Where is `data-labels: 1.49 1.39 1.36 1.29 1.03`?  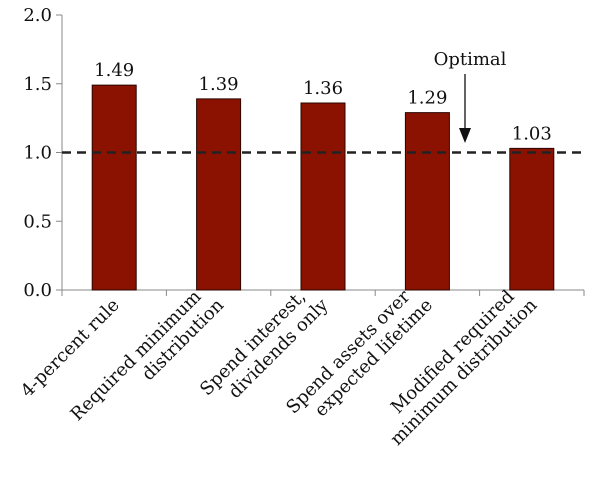
data-labels: 1.49 1.39 1.36 1.29 1.03 is located at coordinates (323, 102).